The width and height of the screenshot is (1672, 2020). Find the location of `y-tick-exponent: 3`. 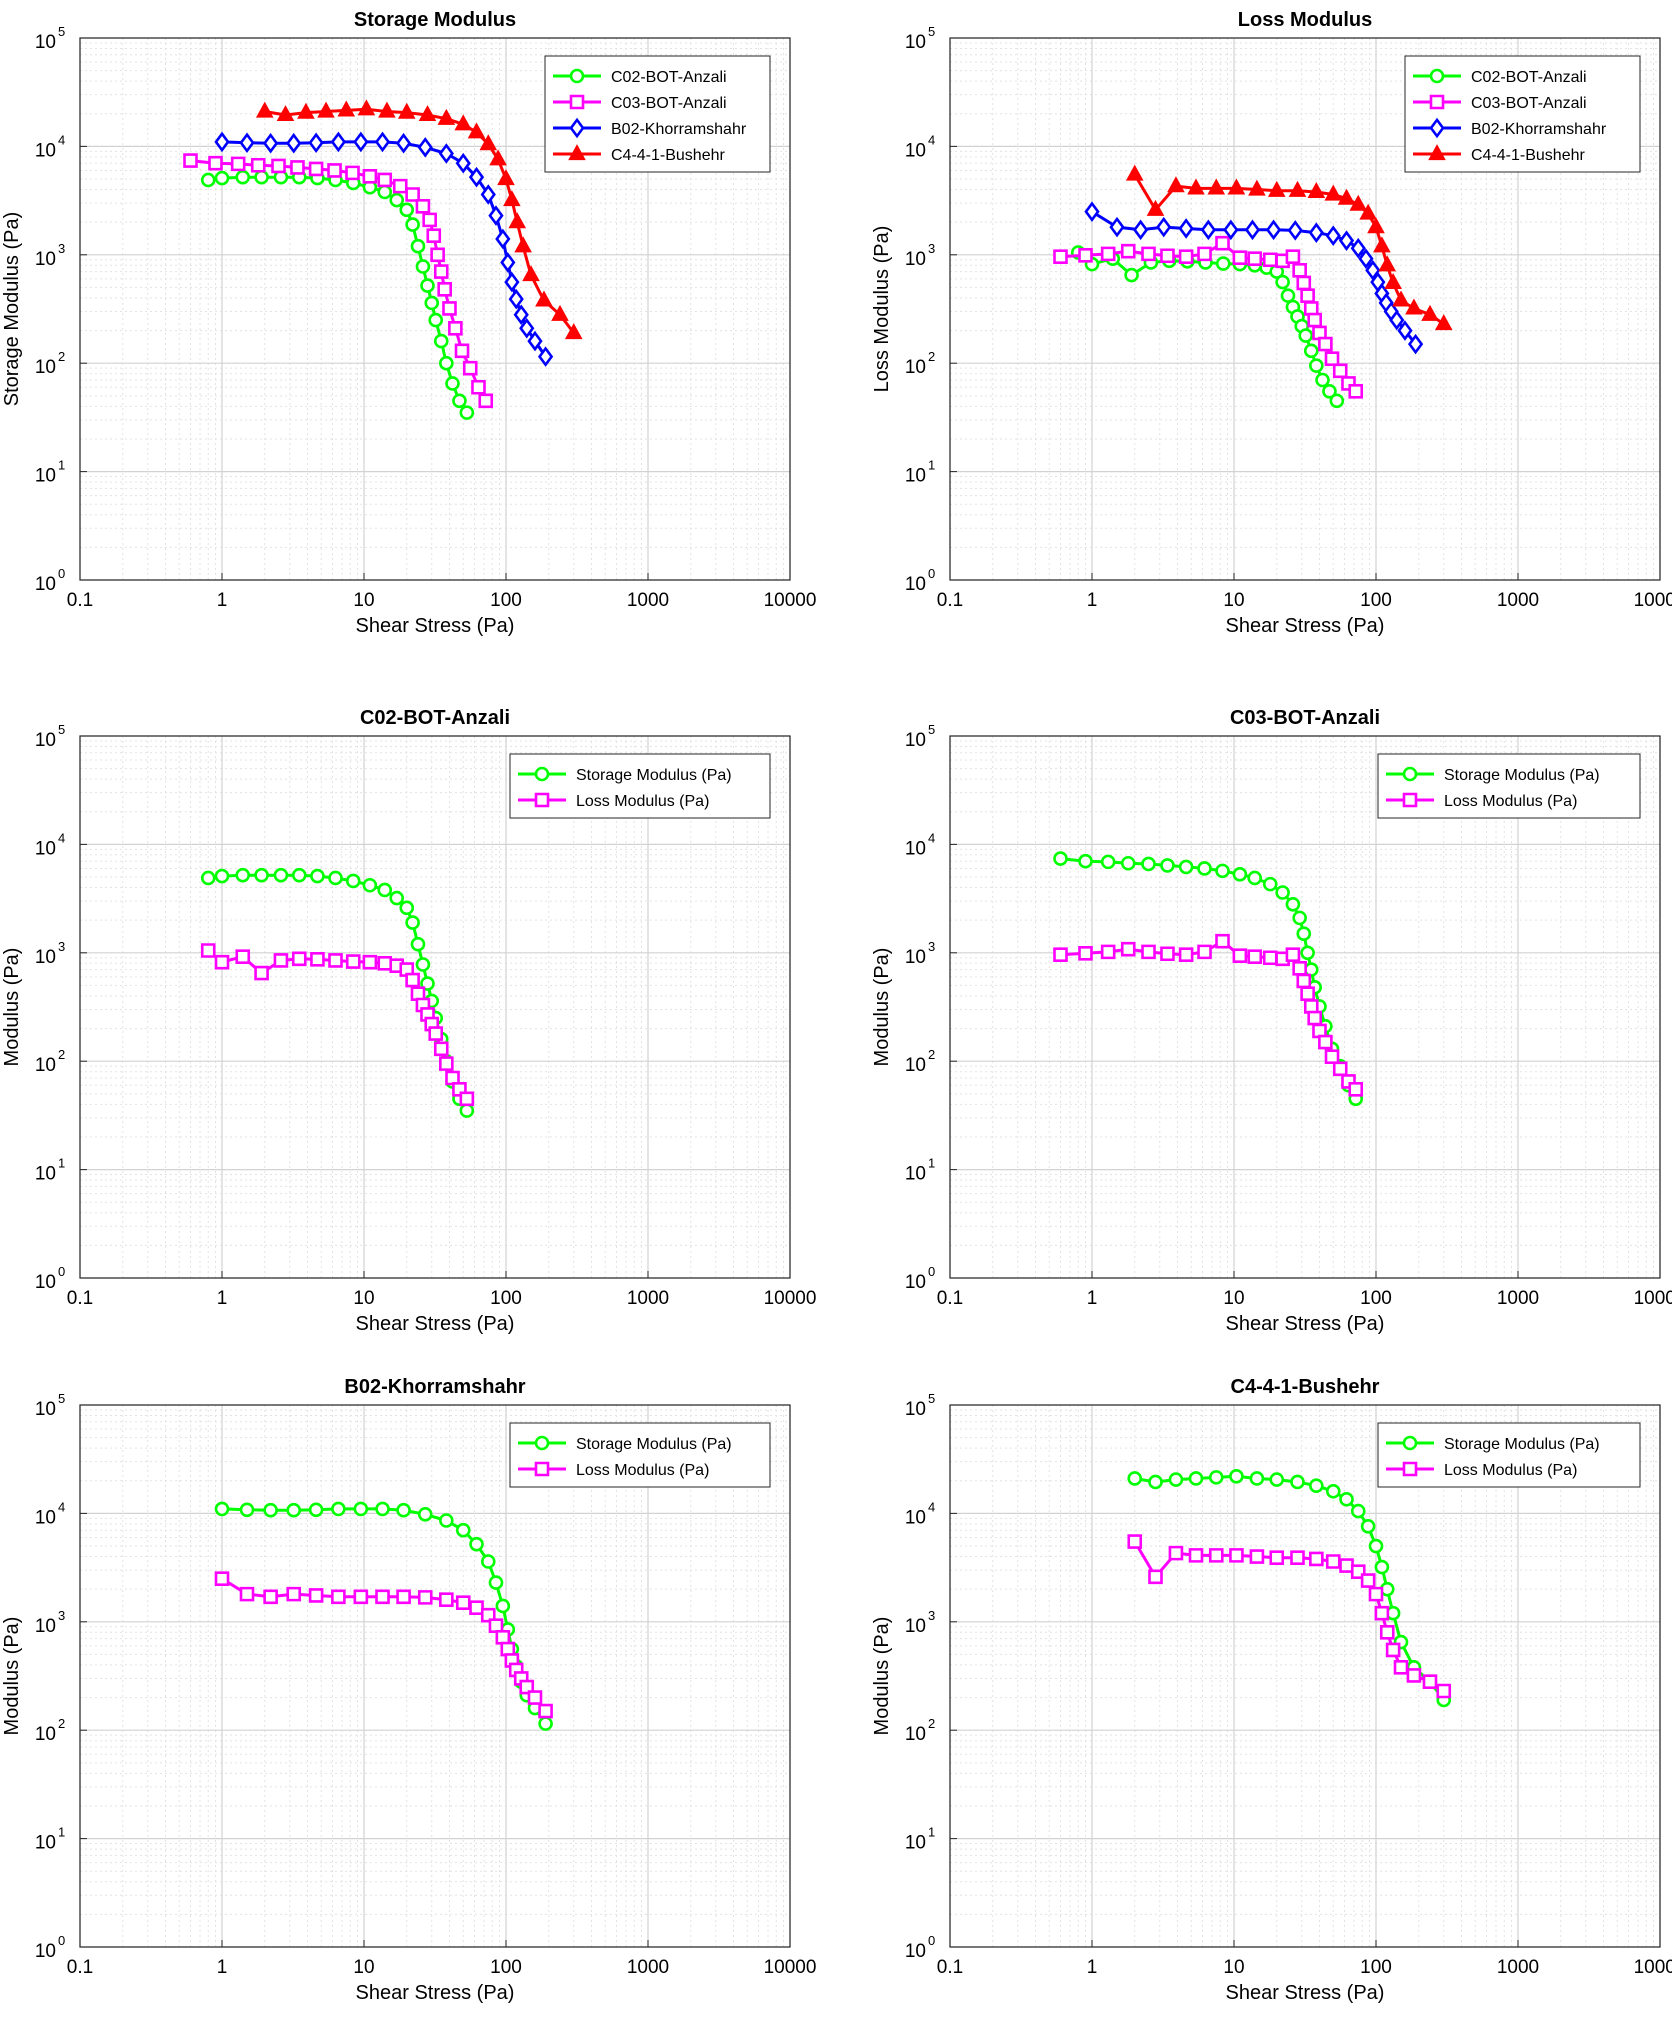

y-tick-exponent: 3 is located at coordinates (931, 248).